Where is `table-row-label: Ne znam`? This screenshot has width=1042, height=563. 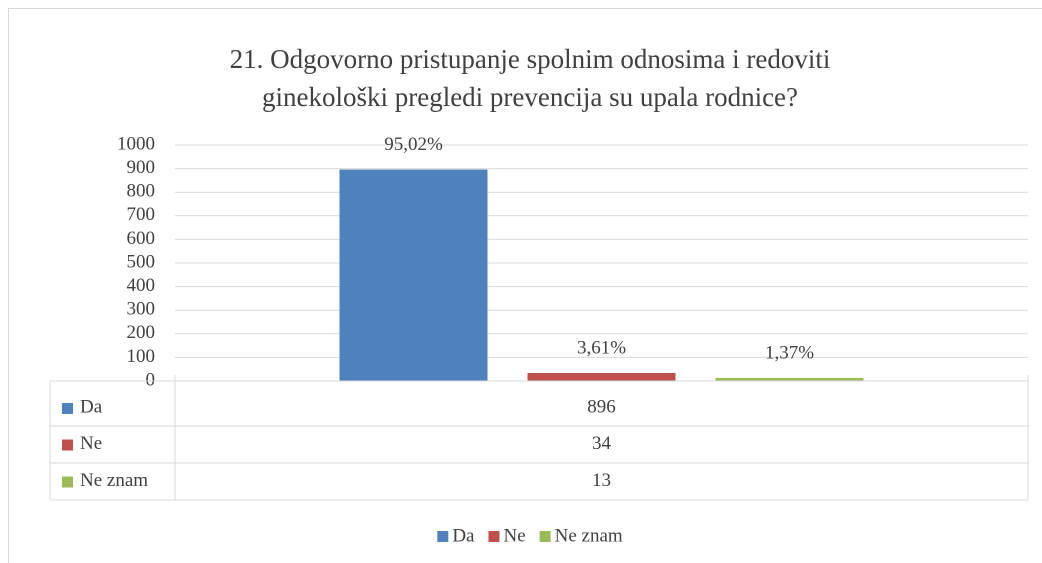 table-row-label: Ne znam is located at coordinates (114, 480).